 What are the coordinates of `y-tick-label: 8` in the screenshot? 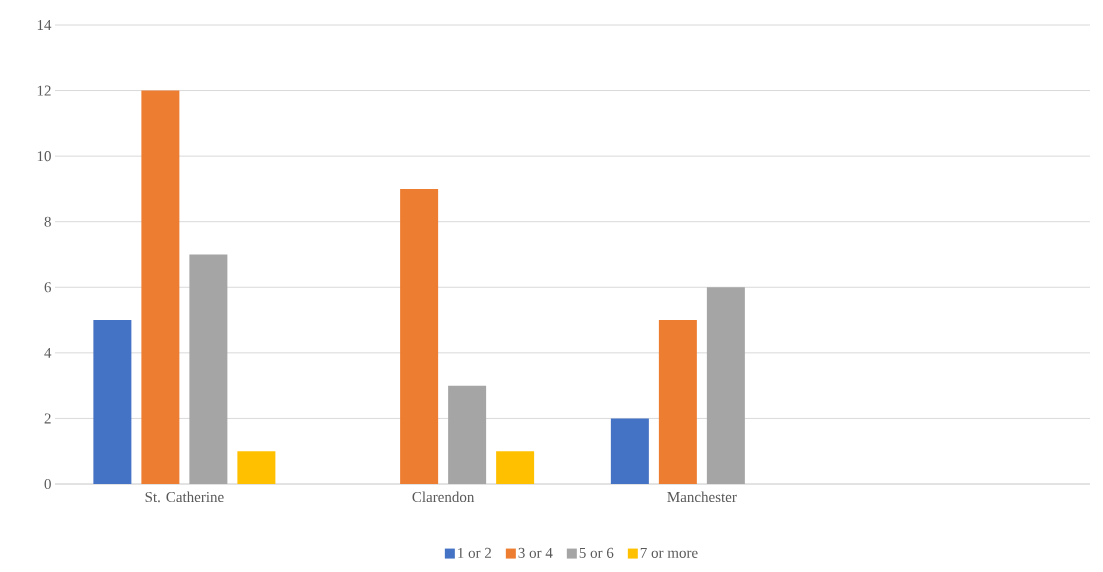 It's located at (47, 221).